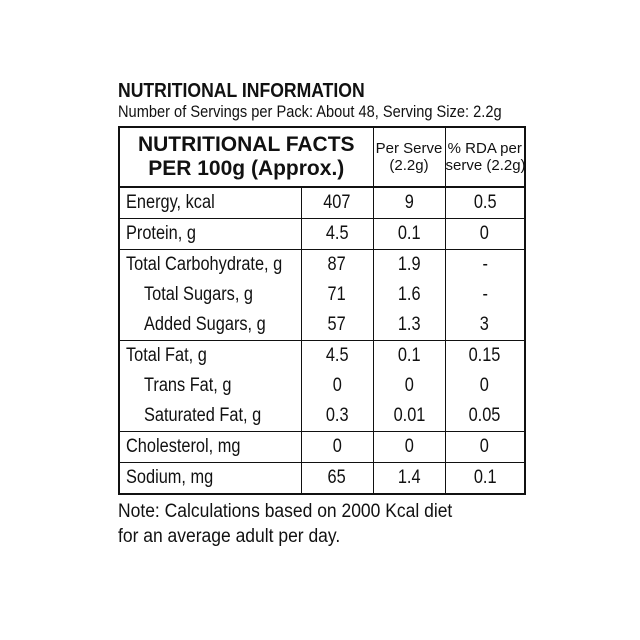 This screenshot has height=640, width=640. Describe the element at coordinates (409, 416) in the screenshot. I see `value-per-serve: 0.01` at that location.